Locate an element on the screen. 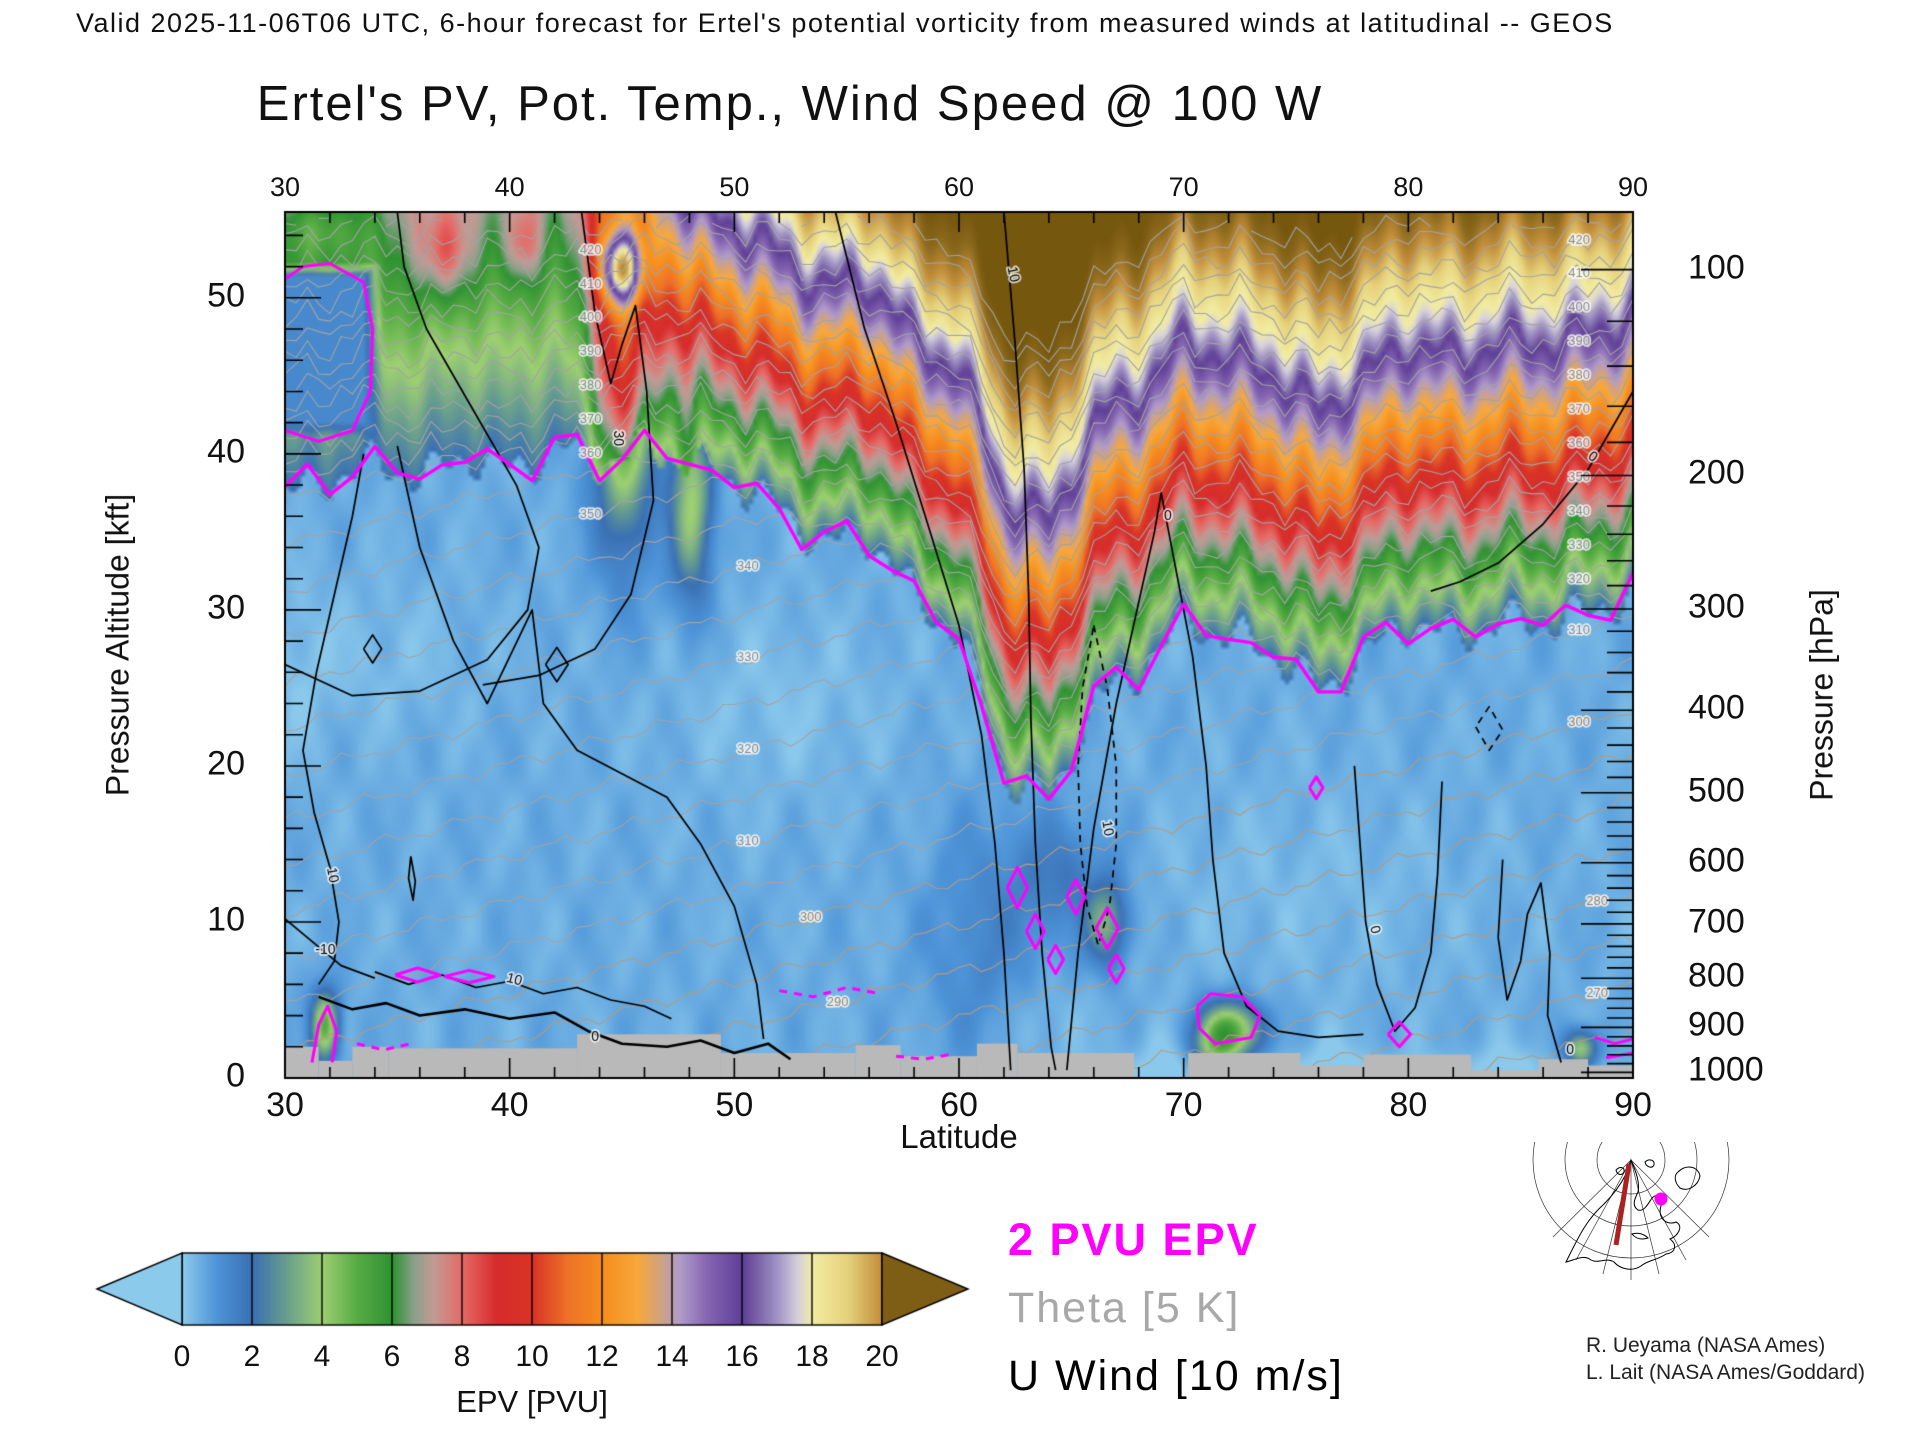  y-left-tick-label: 50 is located at coordinates (226, 295).